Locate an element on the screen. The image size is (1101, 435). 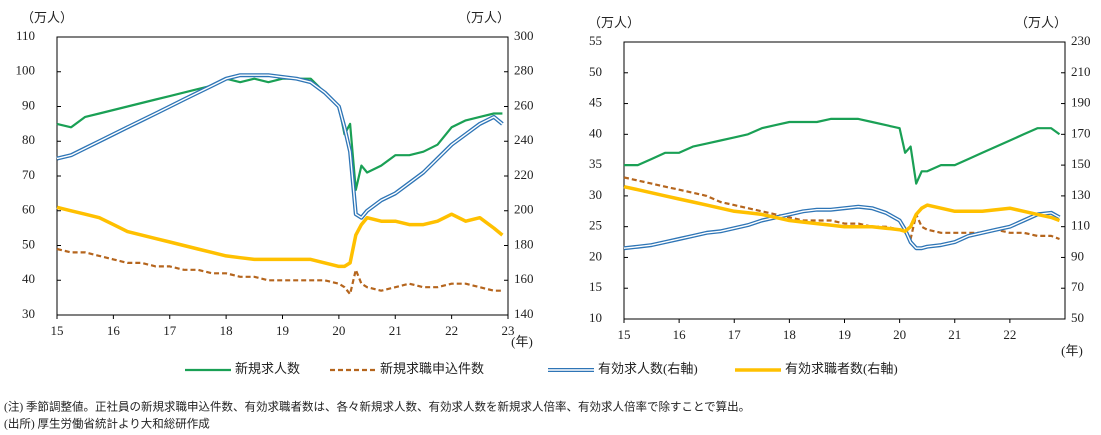
legend-label: 新規求人数 is located at coordinates (267, 368).